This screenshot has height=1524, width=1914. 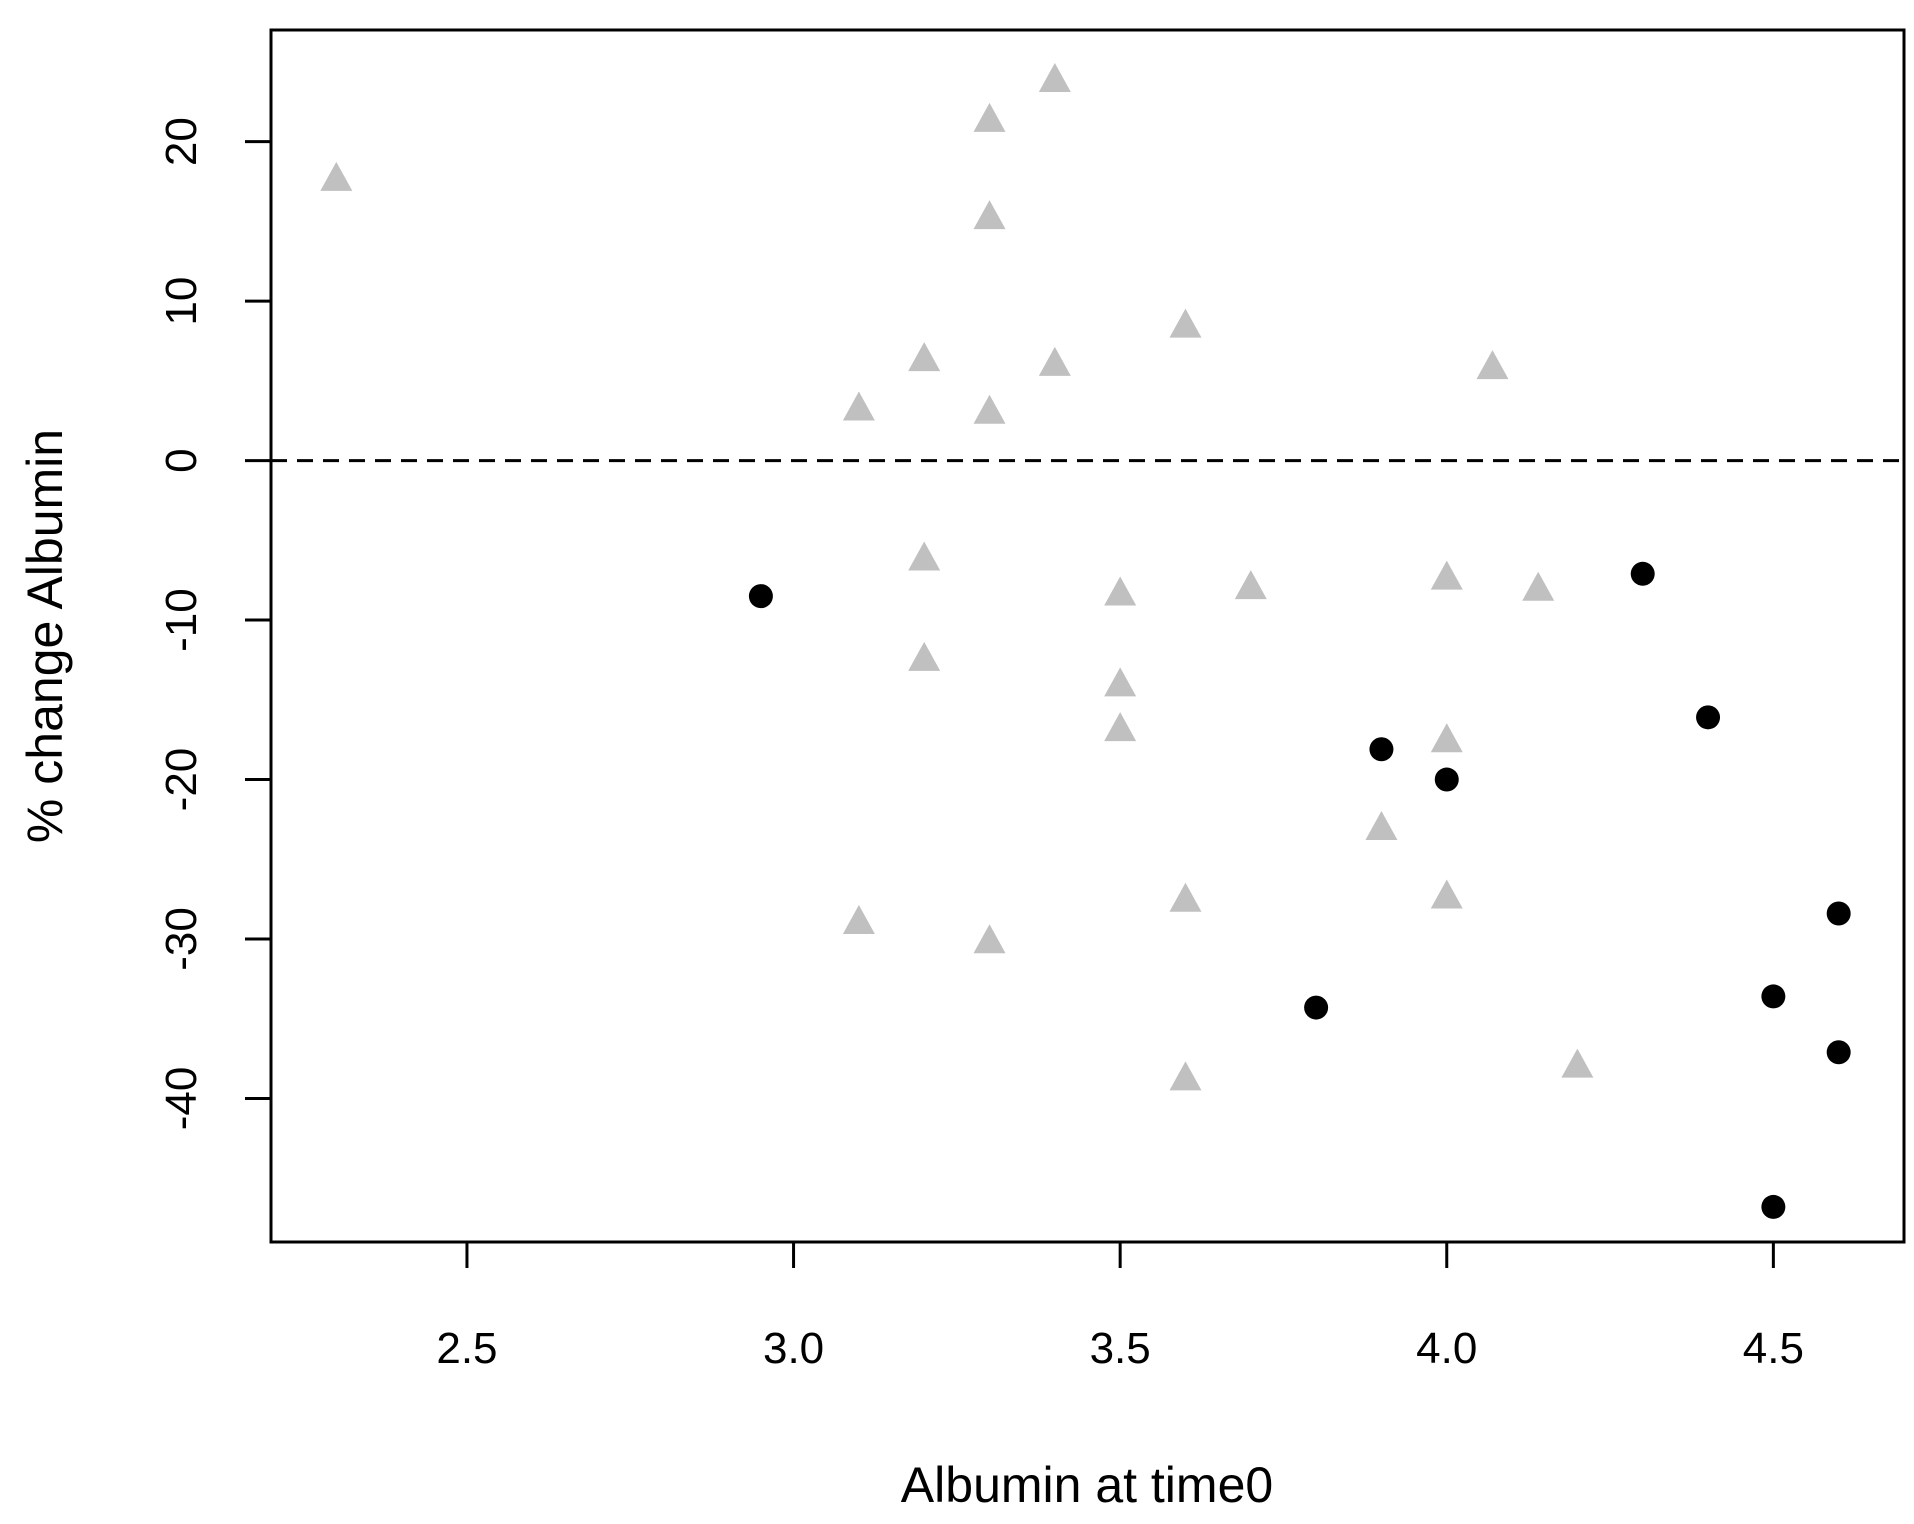 What do you see at coordinates (1120, 1348) in the screenshot?
I see `x-tick-label: 3.5` at bounding box center [1120, 1348].